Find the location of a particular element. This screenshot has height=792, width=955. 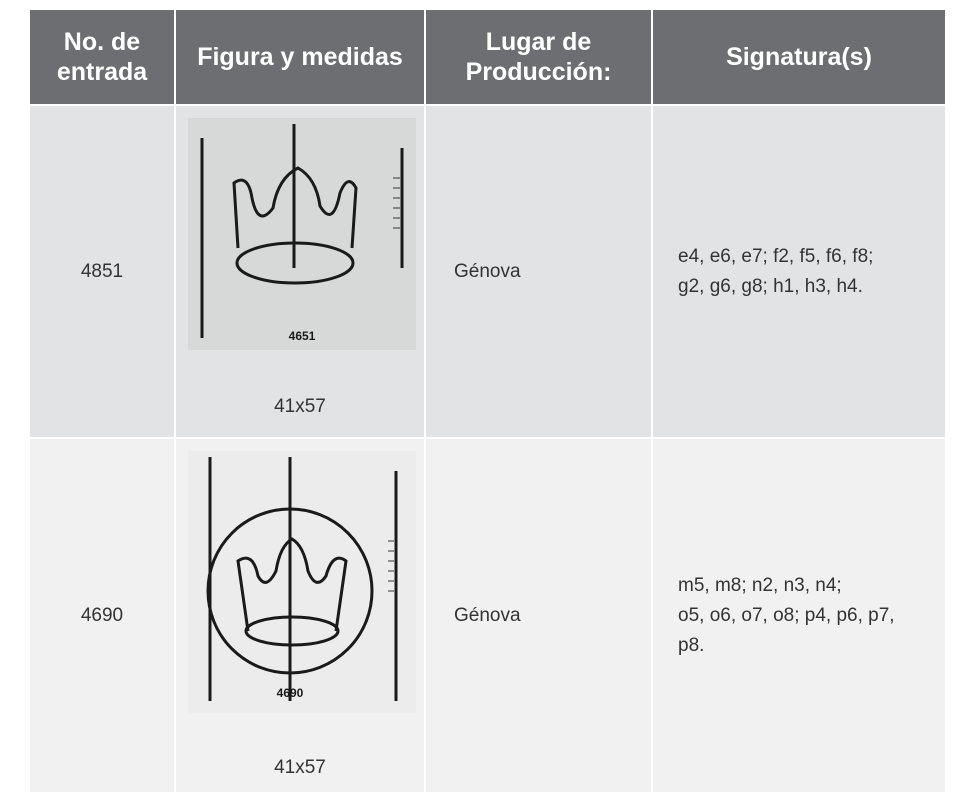

header-cell: Signatura(s) is located at coordinates (799, 57).